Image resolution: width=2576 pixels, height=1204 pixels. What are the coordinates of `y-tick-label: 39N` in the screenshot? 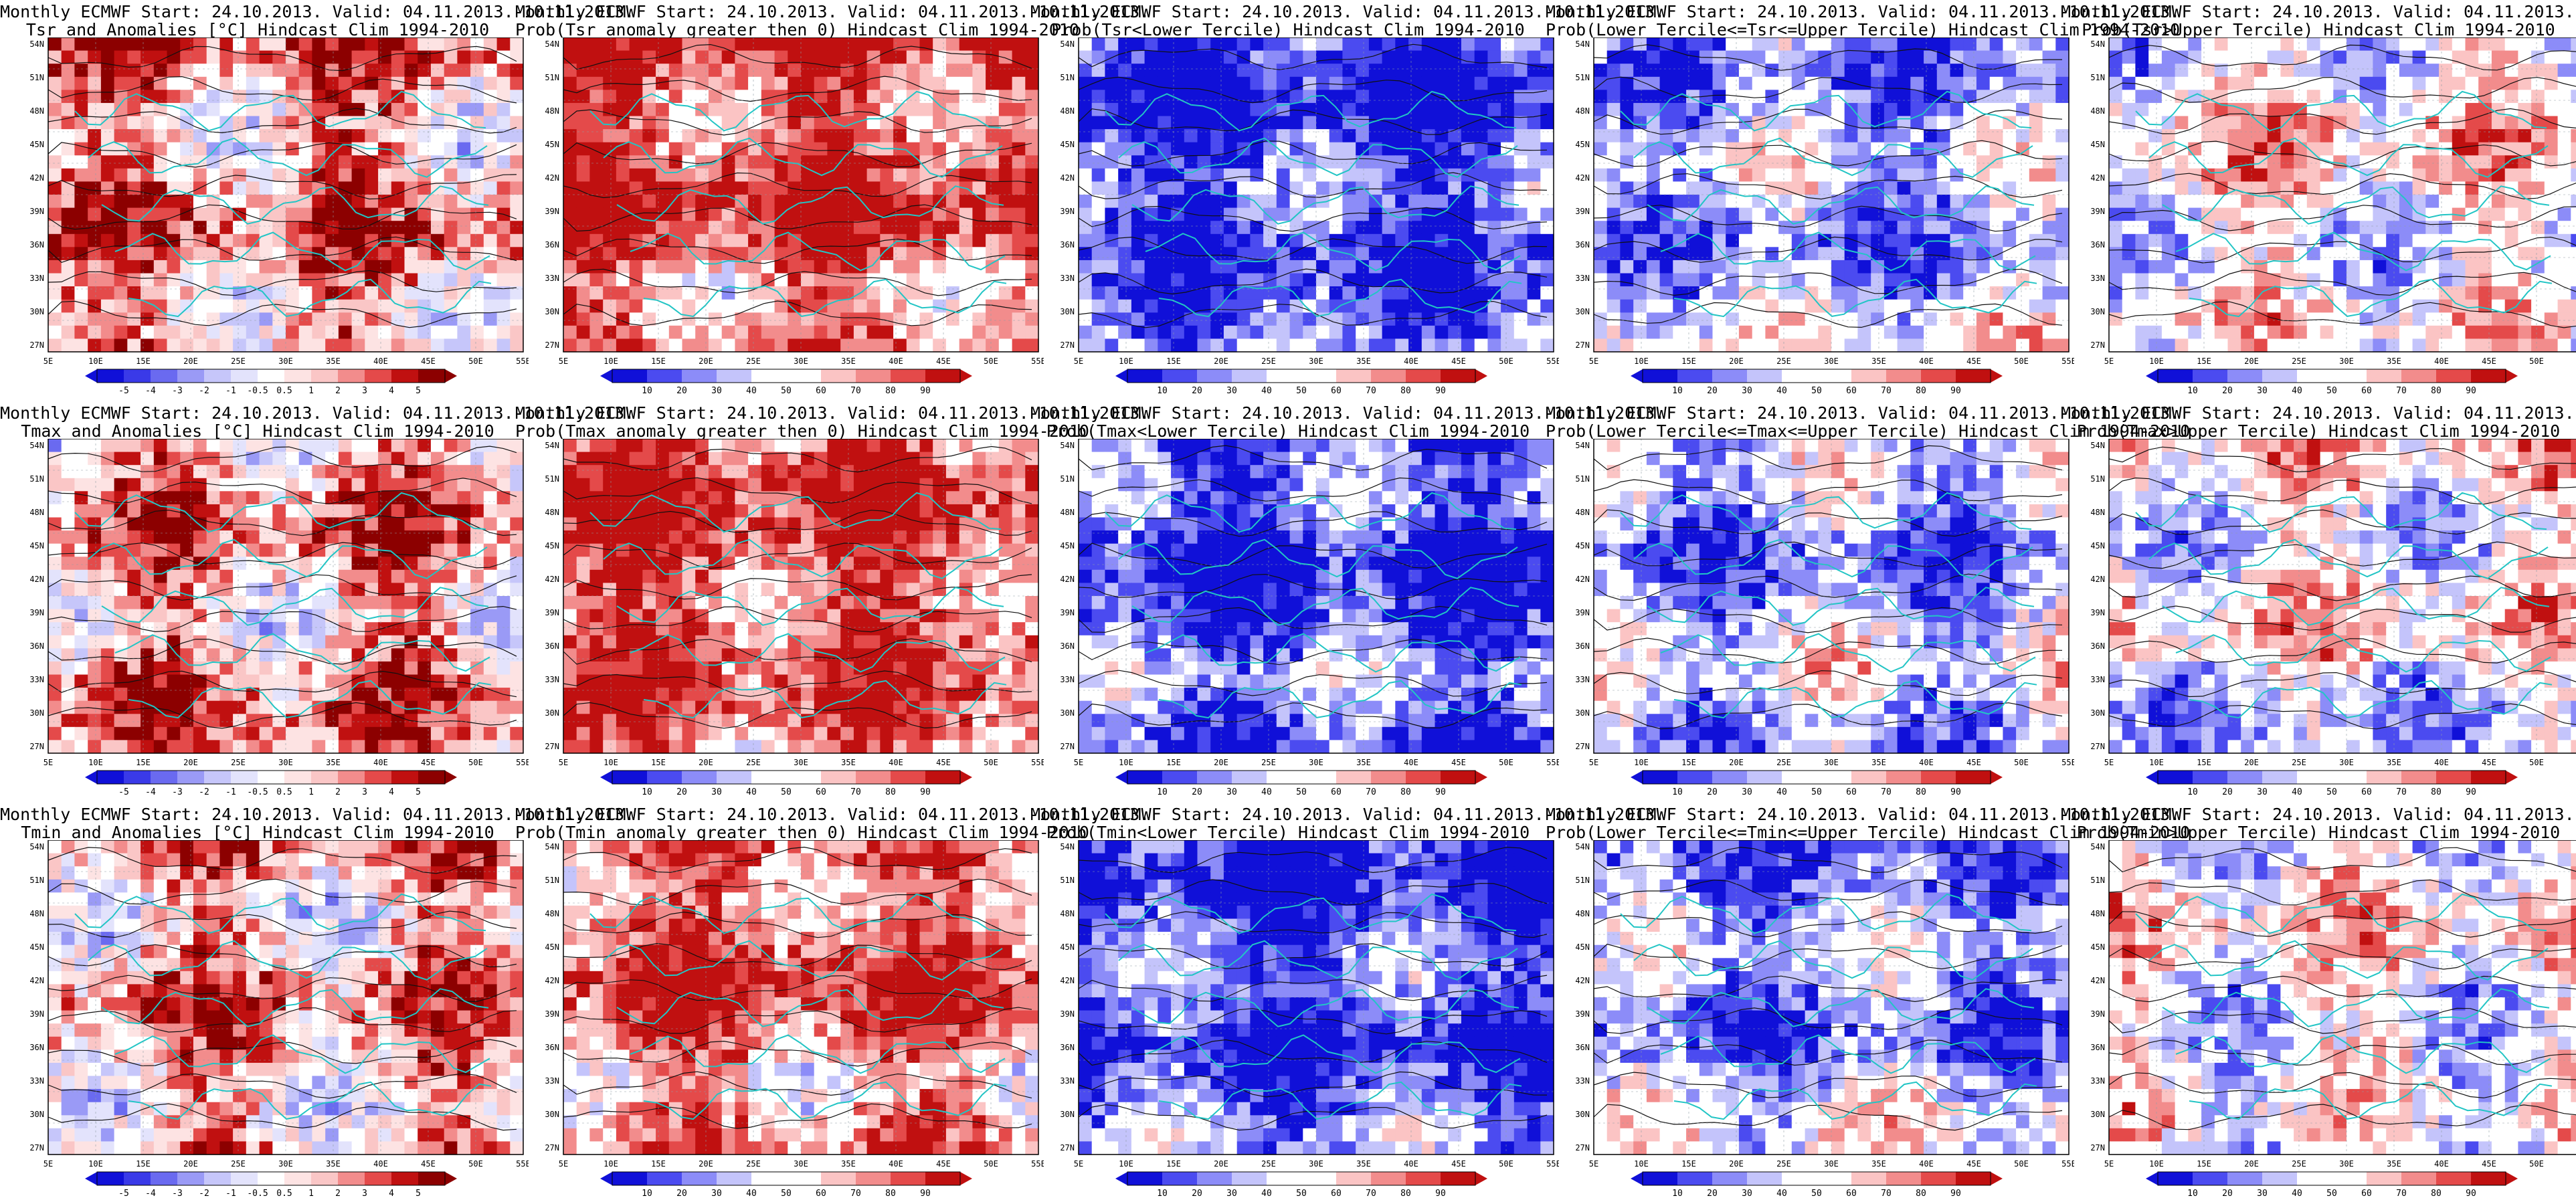 It's located at (36, 211).